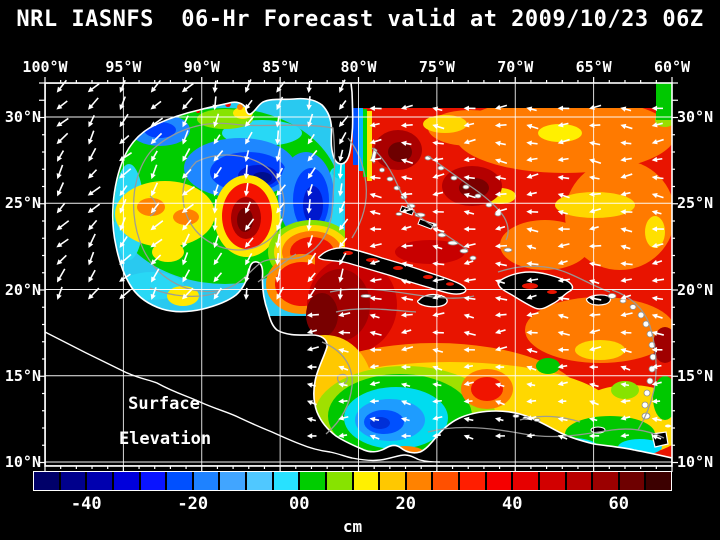  What do you see at coordinates (22, 117) in the screenshot?
I see `lat-tick-label: 30°N` at bounding box center [22, 117].